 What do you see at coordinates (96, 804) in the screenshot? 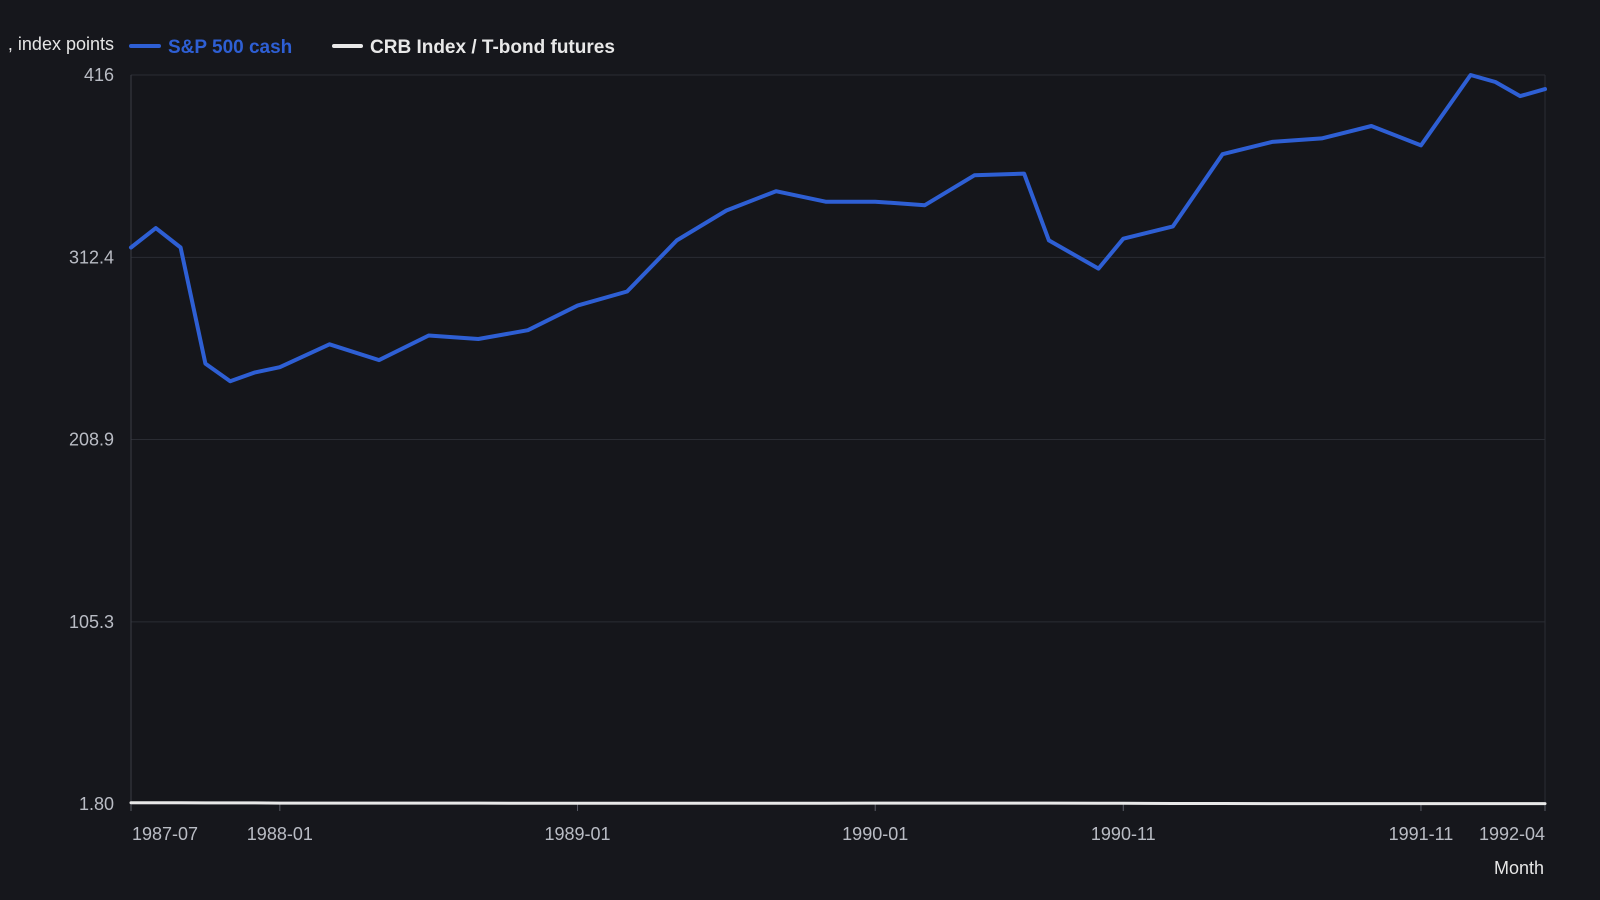
I see `y-tick-label: 1.80` at bounding box center [96, 804].